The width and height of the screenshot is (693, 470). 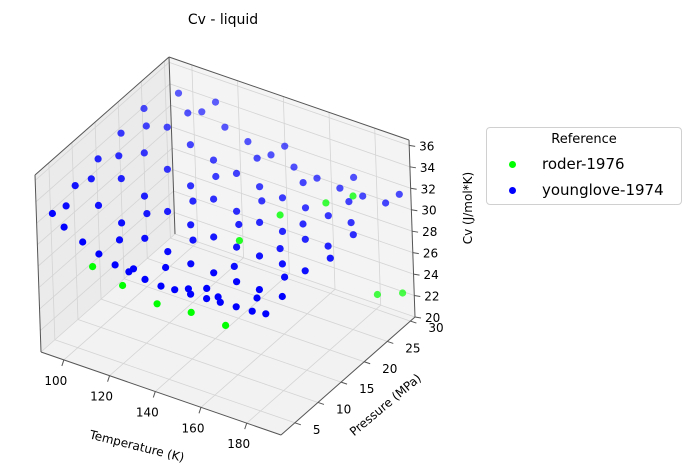 I want to click on y-tick-label: 30, so click(x=435, y=328).